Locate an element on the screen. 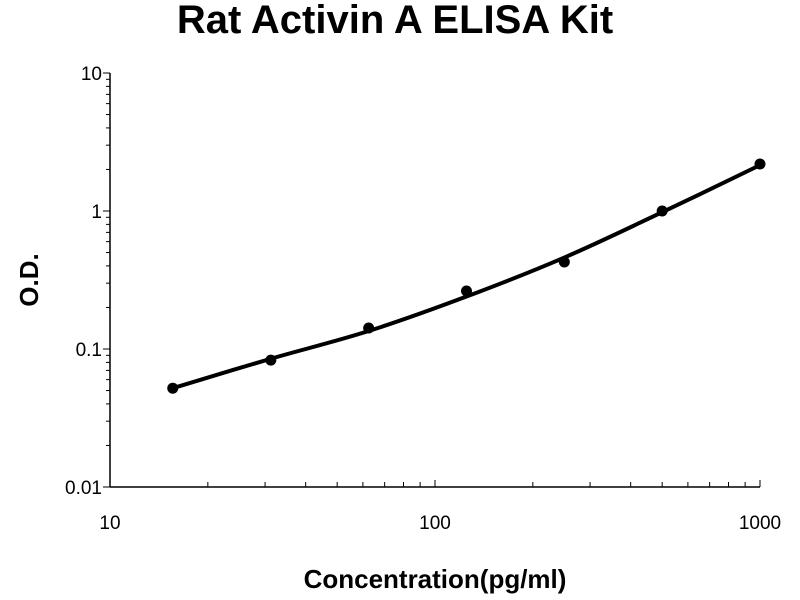  y-tick-label: 10 is located at coordinates (91, 74).